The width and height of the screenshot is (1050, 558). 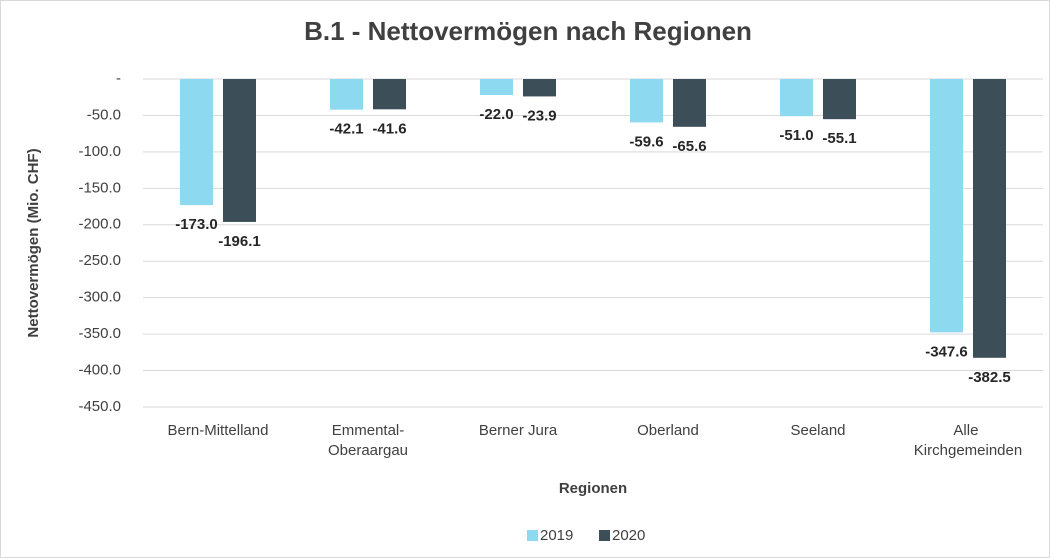 What do you see at coordinates (668, 430) in the screenshot?
I see `x-tick-label: Oberland` at bounding box center [668, 430].